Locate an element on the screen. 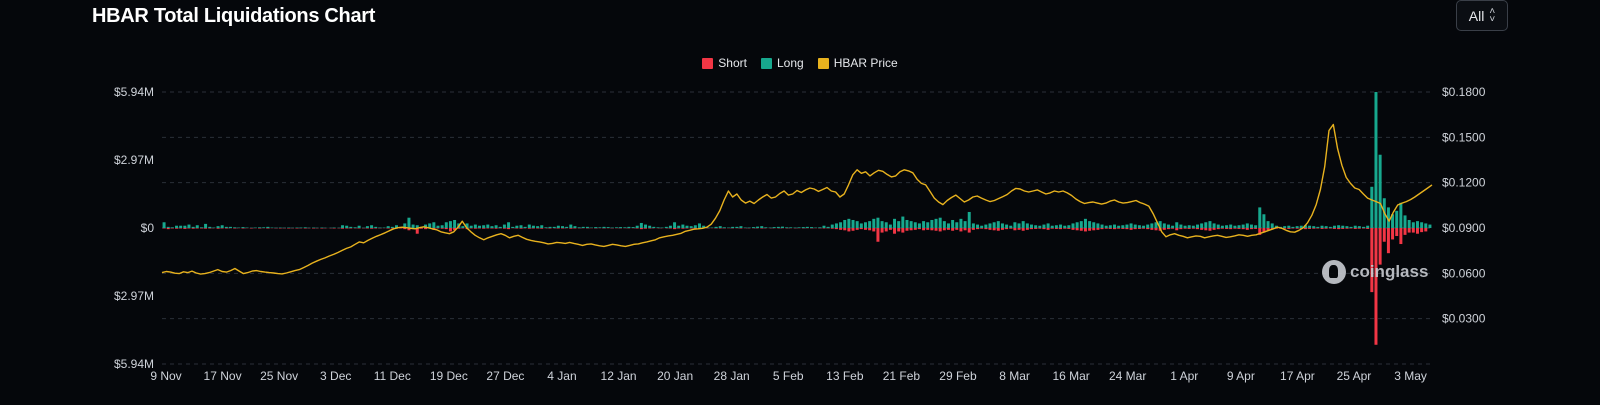  x-axis-tick: 25 Nov is located at coordinates (279, 376).